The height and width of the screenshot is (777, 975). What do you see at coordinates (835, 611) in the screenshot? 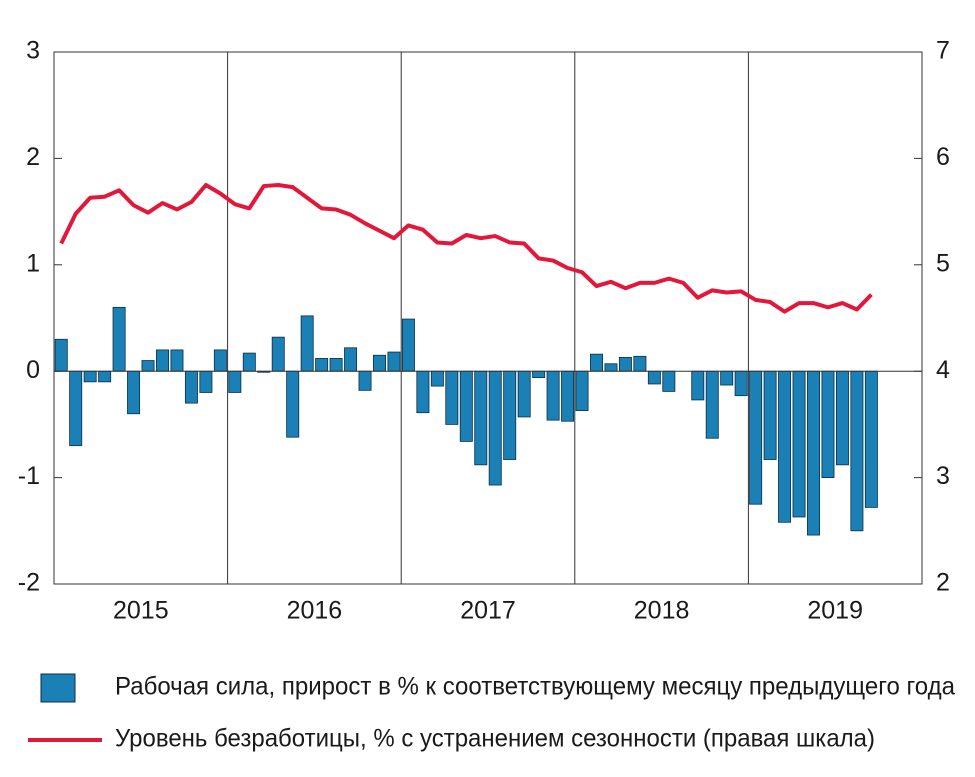
I see `x-tick-label: 2019` at bounding box center [835, 611].